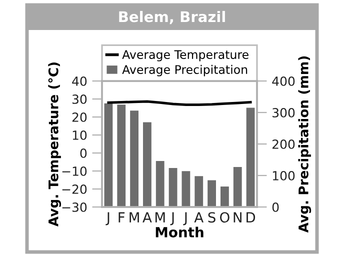  Describe the element at coordinates (172, 17) in the screenshot. I see `chart-title: Belem, Brazil` at that location.